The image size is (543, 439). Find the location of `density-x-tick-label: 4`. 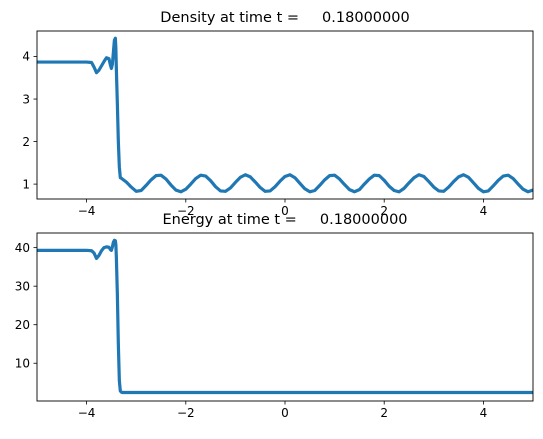

density-x-tick-label: 4 is located at coordinates (484, 211).